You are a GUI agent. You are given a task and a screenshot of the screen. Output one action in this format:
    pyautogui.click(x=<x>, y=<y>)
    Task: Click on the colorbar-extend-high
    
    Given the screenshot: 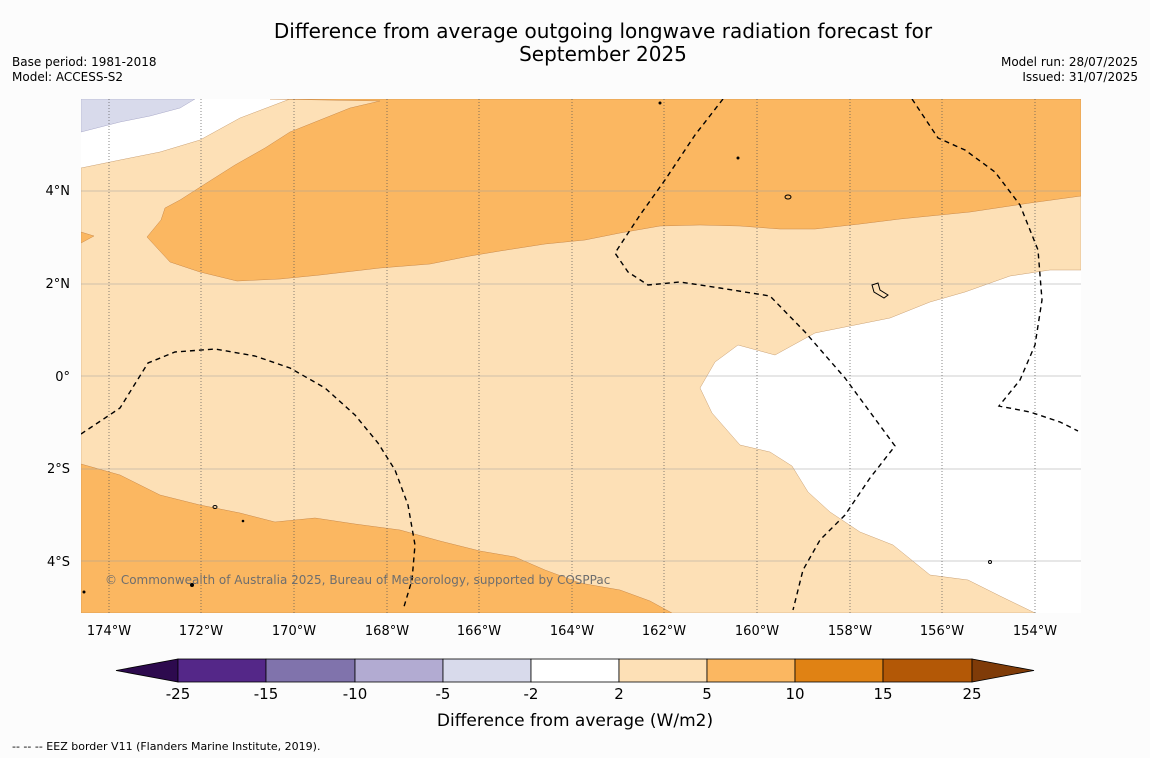 What is the action you would take?
    pyautogui.click(x=1003, y=670)
    